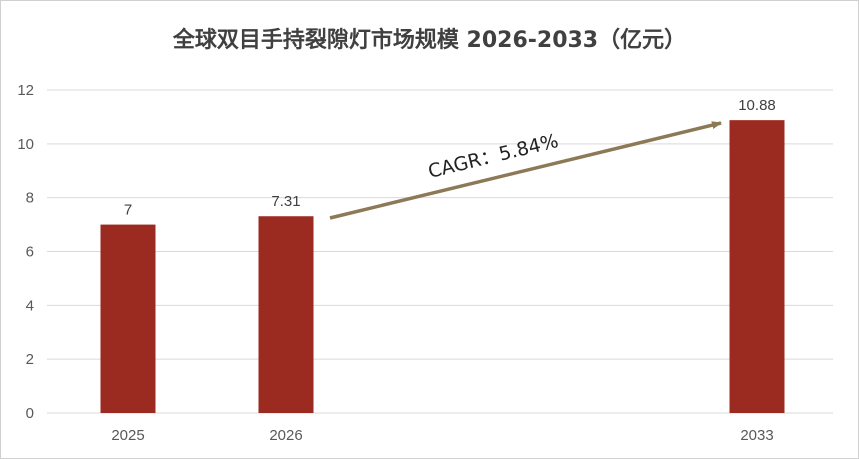  I want to click on y-tick-label: 0, so click(30, 413).